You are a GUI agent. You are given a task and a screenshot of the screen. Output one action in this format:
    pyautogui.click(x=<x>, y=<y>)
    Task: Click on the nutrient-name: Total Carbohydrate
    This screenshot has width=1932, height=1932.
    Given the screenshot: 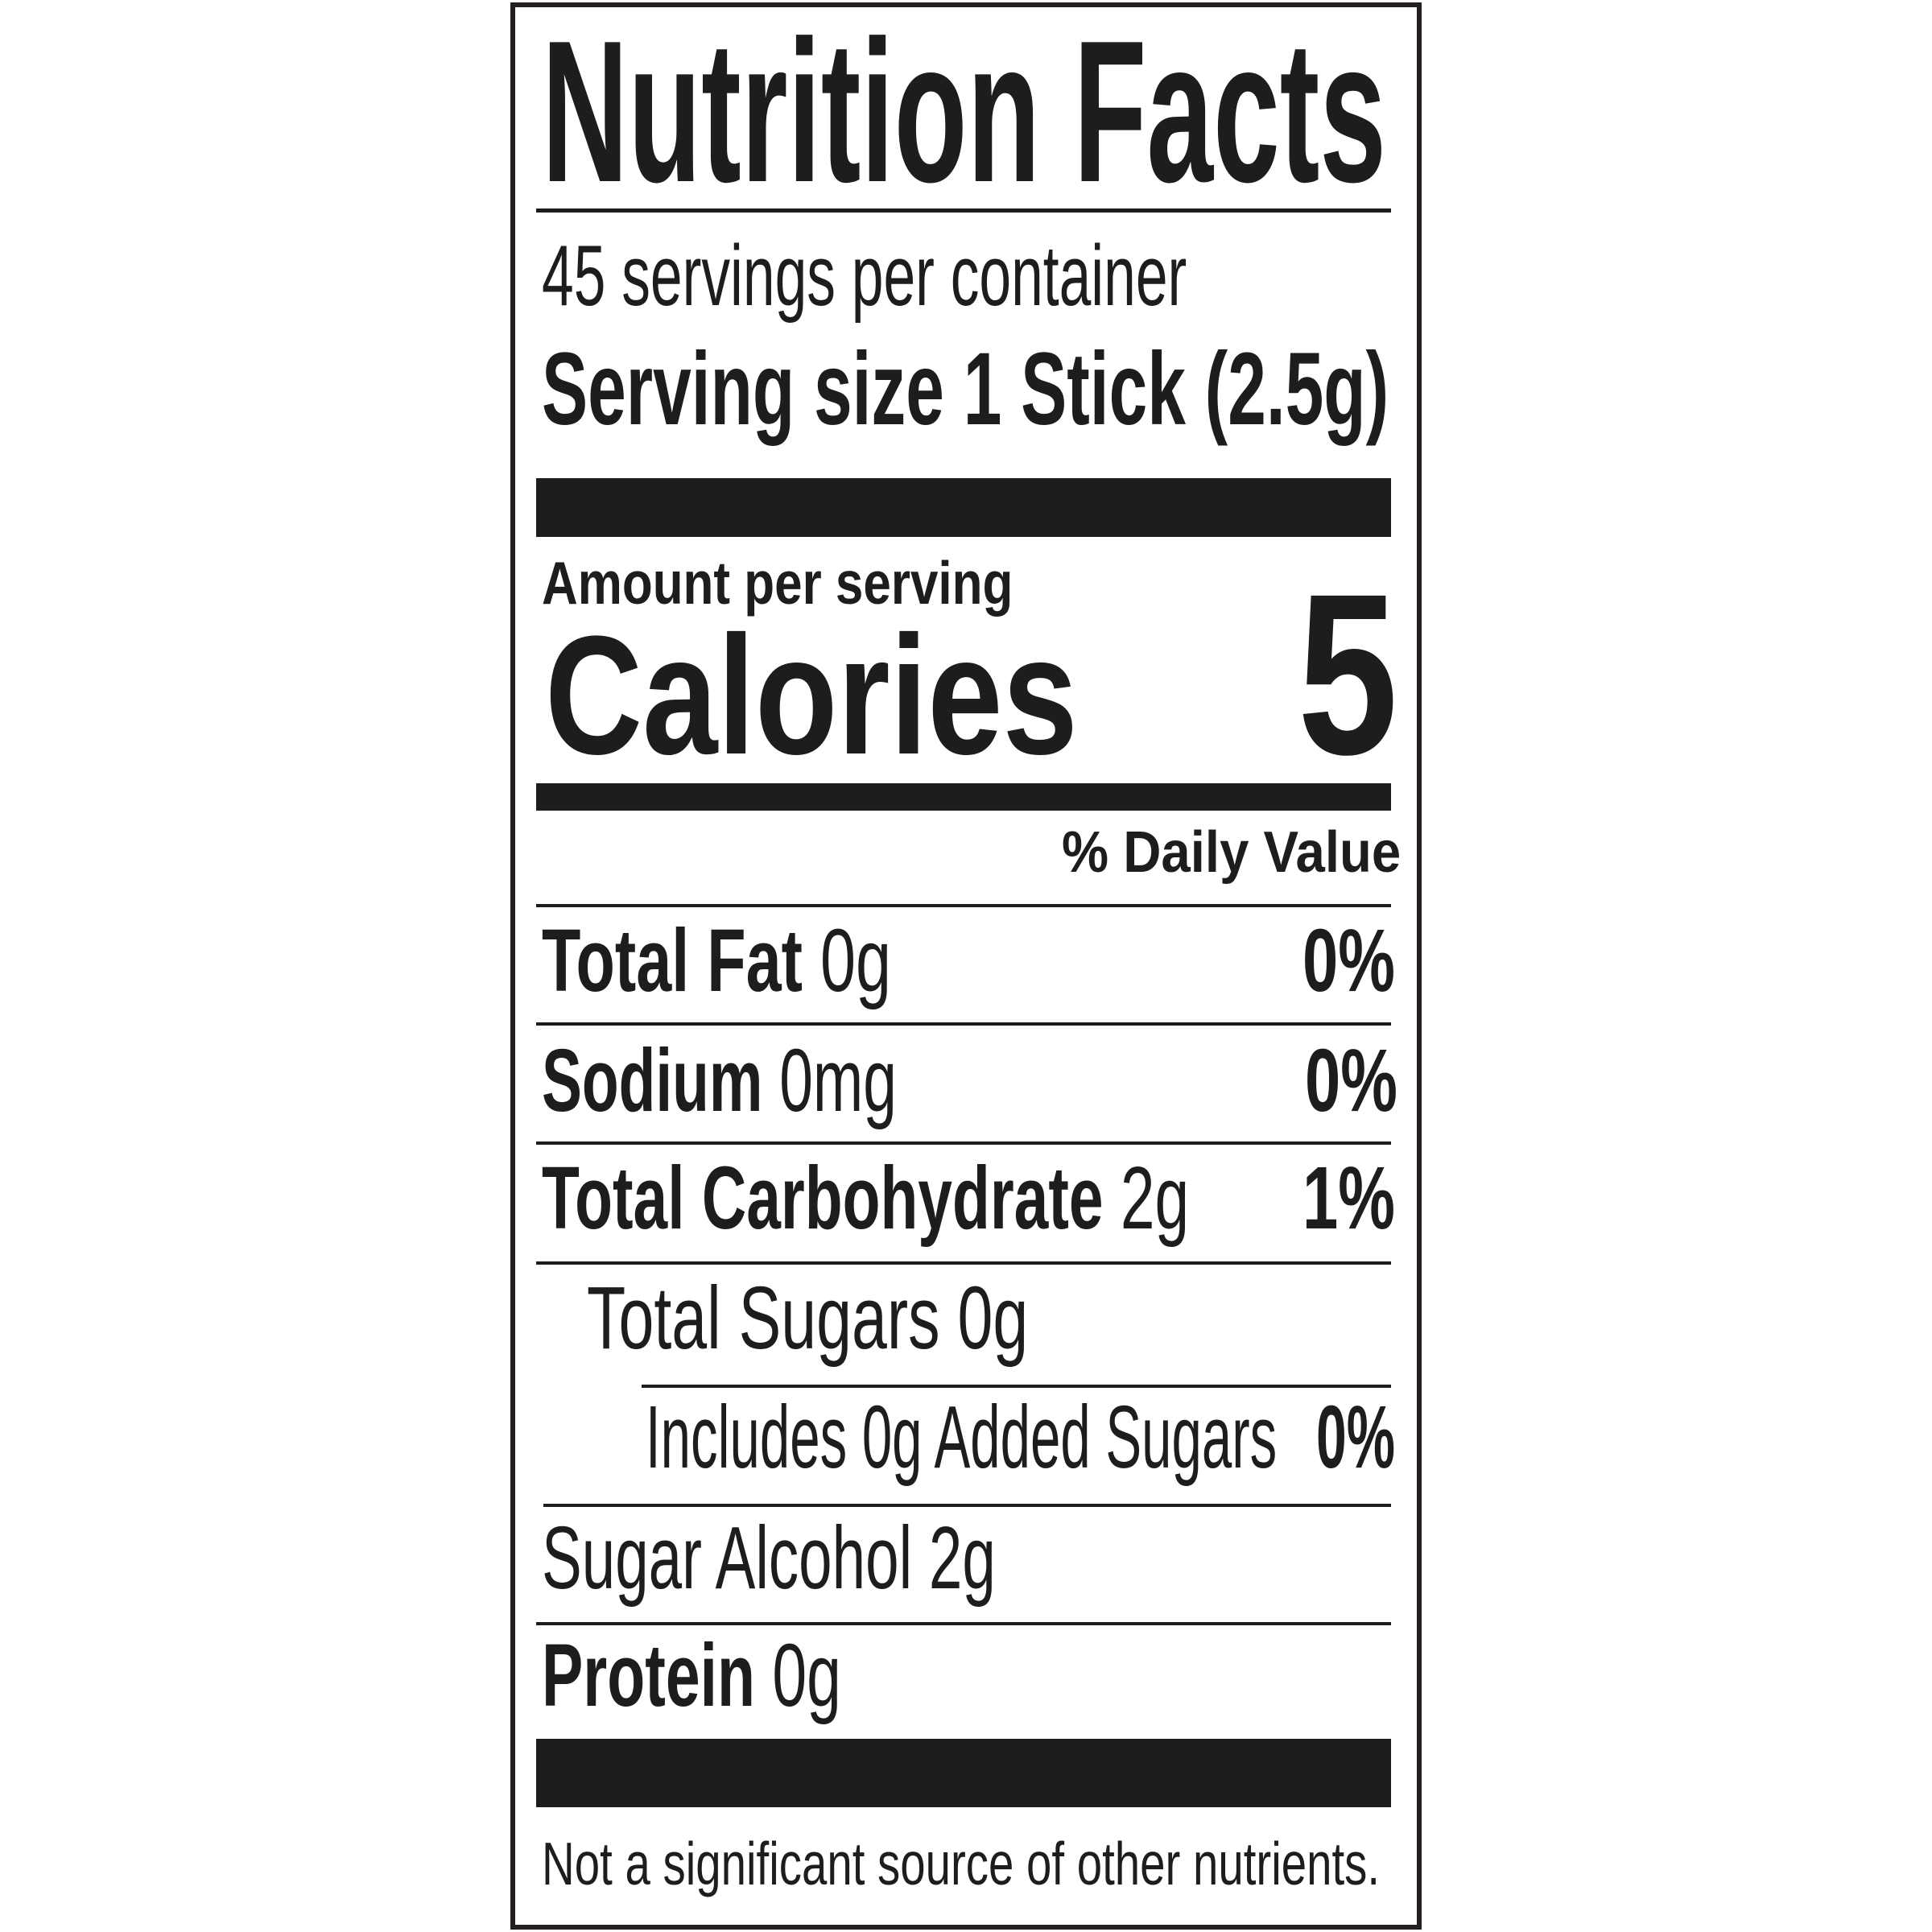 What is the action you would take?
    pyautogui.click(x=823, y=1198)
    